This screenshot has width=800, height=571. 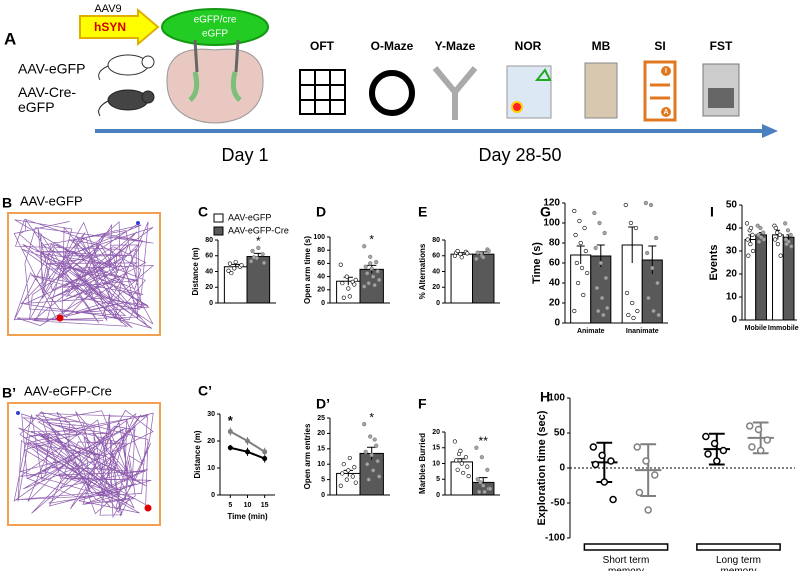 I want to click on x-tick-label: Mobile, so click(x=756, y=328).